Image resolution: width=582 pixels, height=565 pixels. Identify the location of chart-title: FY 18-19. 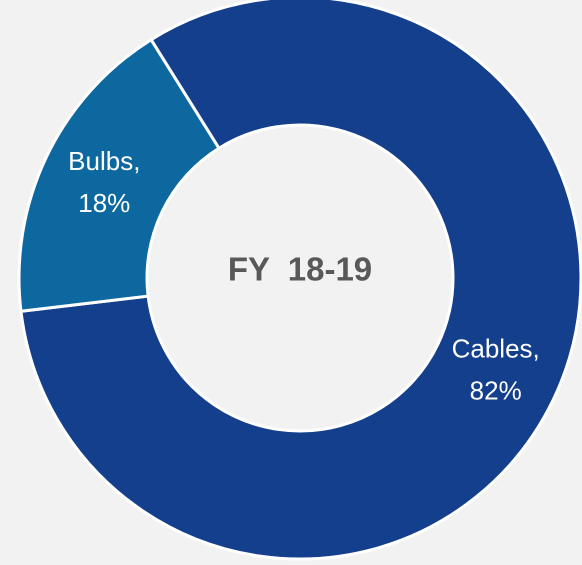
(300, 269).